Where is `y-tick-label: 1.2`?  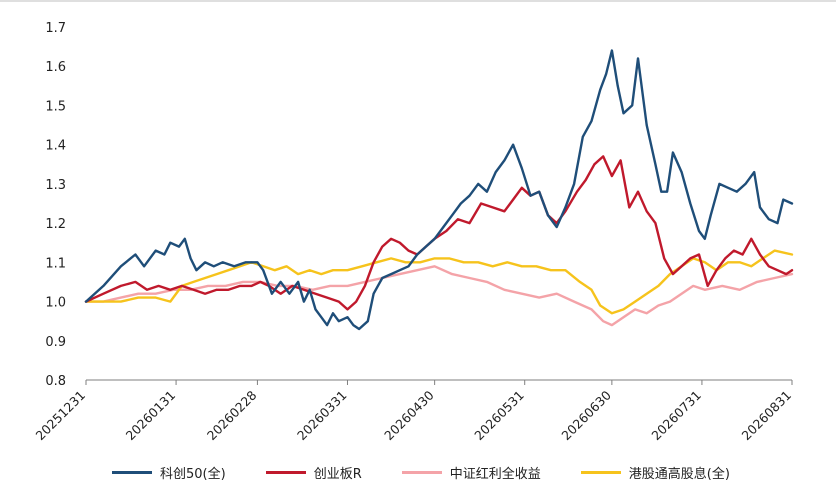
y-tick-label: 1.2 is located at coordinates (55, 224).